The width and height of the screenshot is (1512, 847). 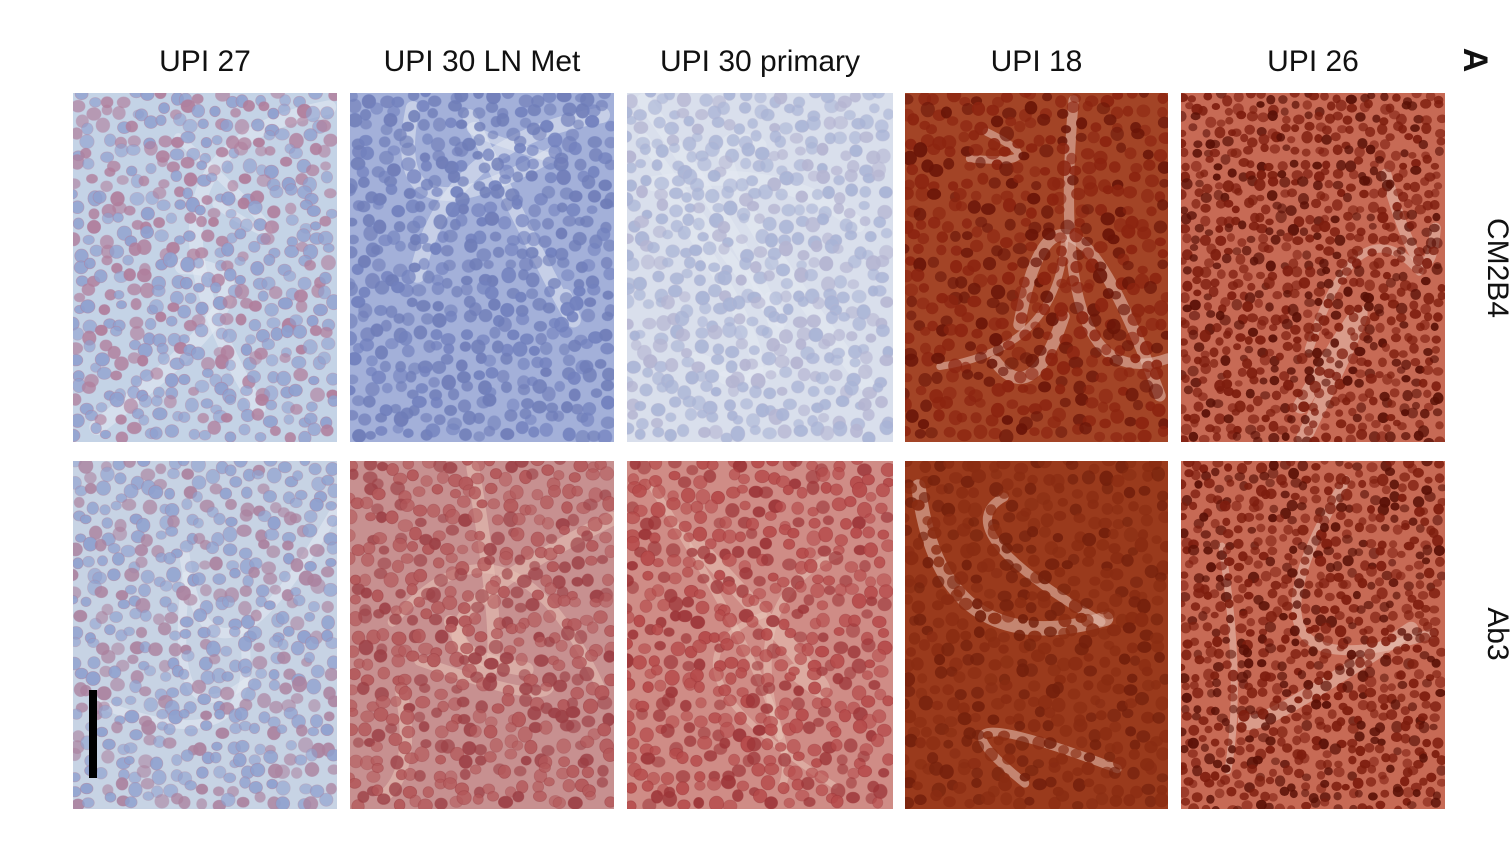 I want to click on row-label-cm2b4: CM2B4, so click(x=1496, y=268).